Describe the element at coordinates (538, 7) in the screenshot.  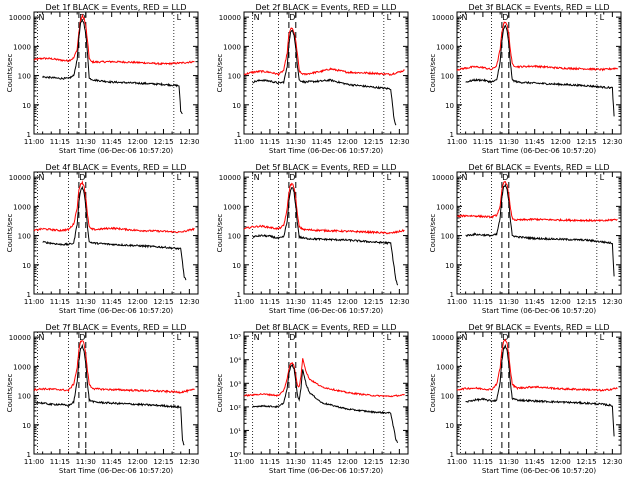
I see `panel-title: Det 3f BLACK = Events, RED = LLD` at that location.